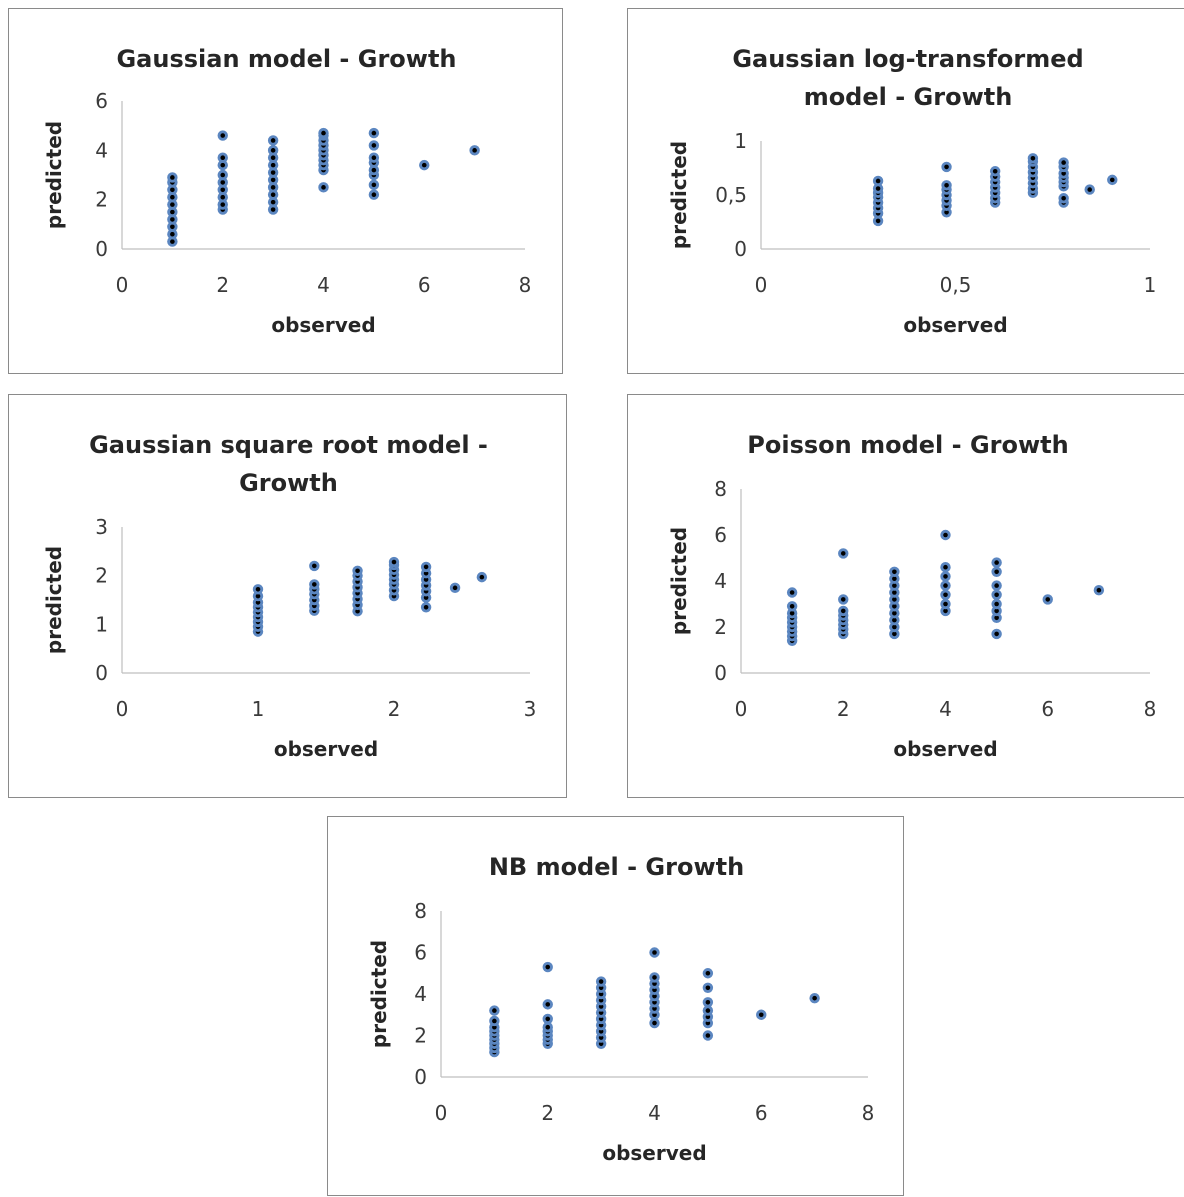 The height and width of the screenshot is (1197, 1184). Describe the element at coordinates (1150, 285) in the screenshot. I see `x-tick-label: 1` at that location.